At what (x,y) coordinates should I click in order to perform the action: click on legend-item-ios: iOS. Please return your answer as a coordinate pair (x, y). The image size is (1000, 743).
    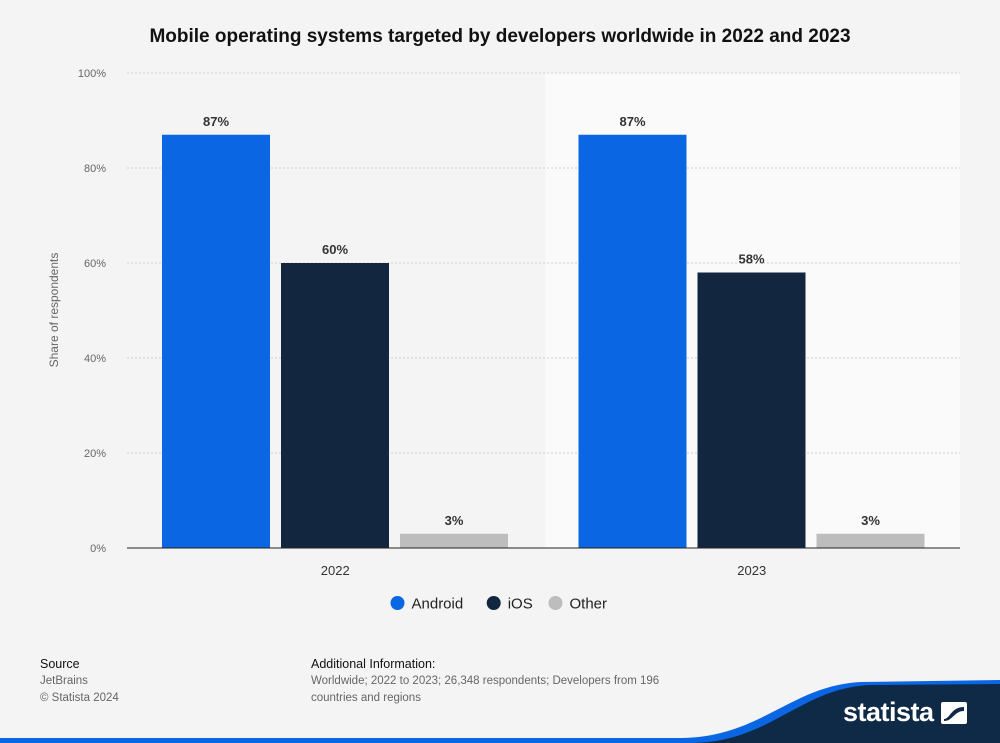
    Looking at the image, I should click on (509, 604).